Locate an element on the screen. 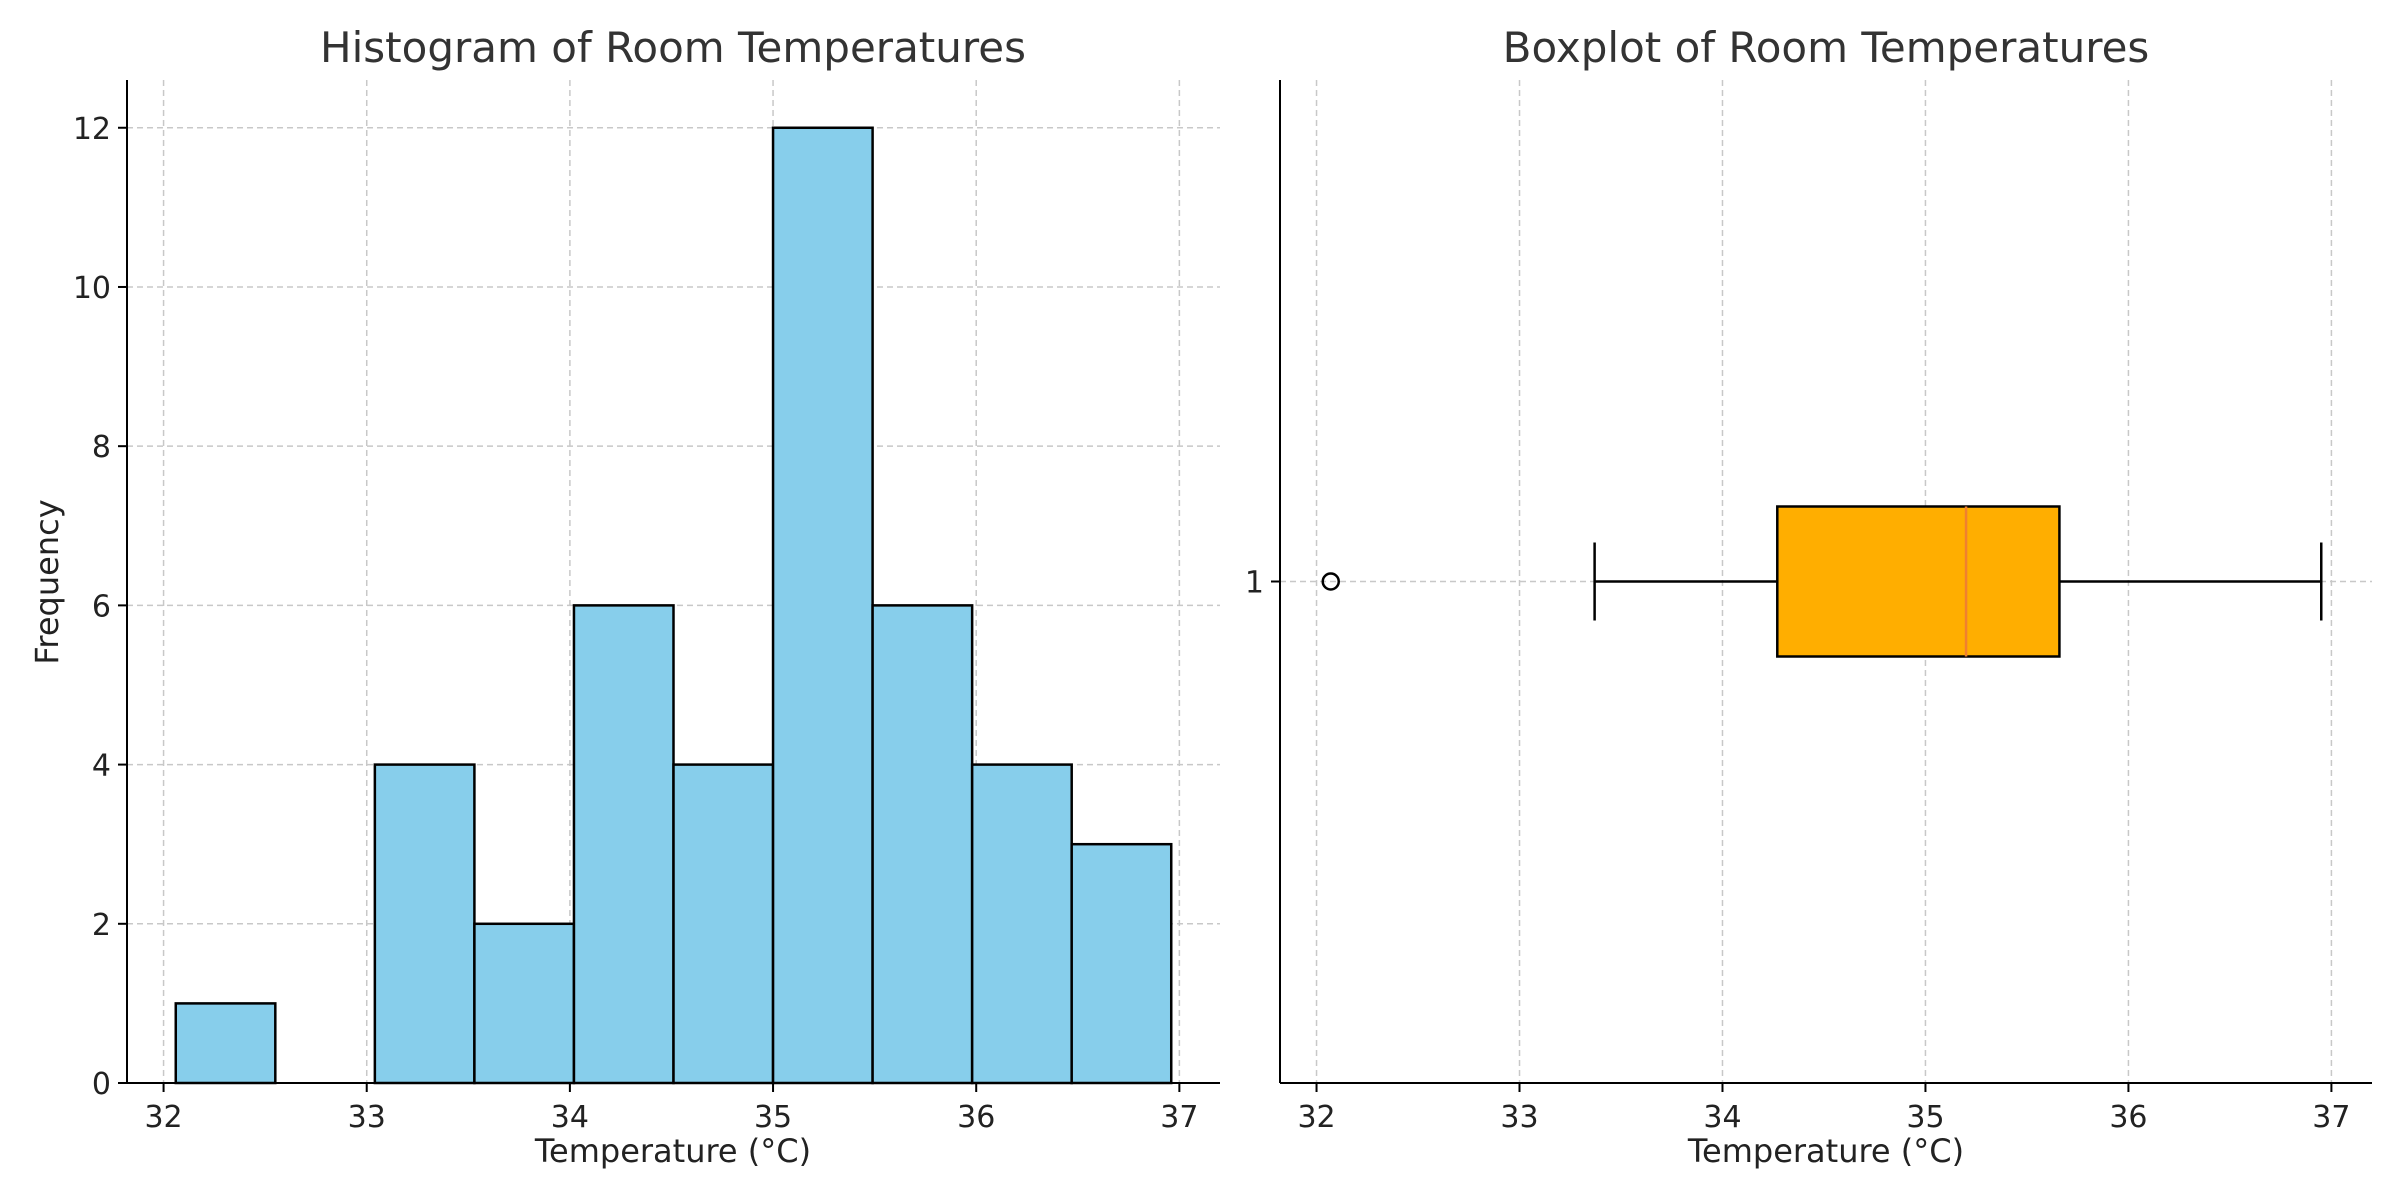 The height and width of the screenshot is (1200, 2400). histogram-x-tick-label: 34 is located at coordinates (570, 1117).